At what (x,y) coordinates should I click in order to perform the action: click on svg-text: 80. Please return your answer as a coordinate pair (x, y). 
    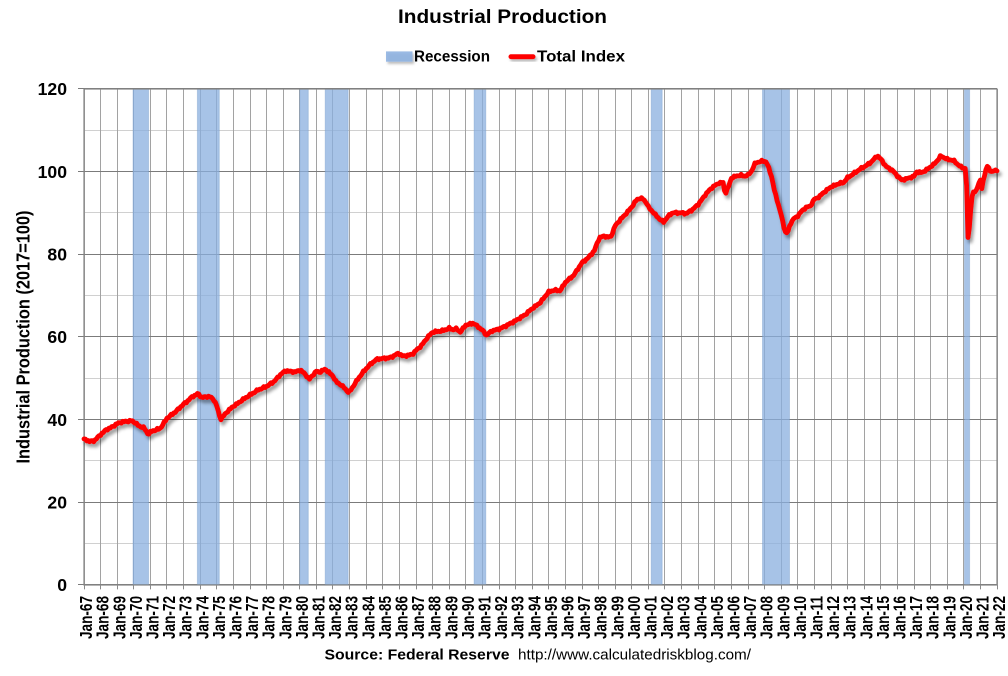
    Looking at the image, I should click on (57, 255).